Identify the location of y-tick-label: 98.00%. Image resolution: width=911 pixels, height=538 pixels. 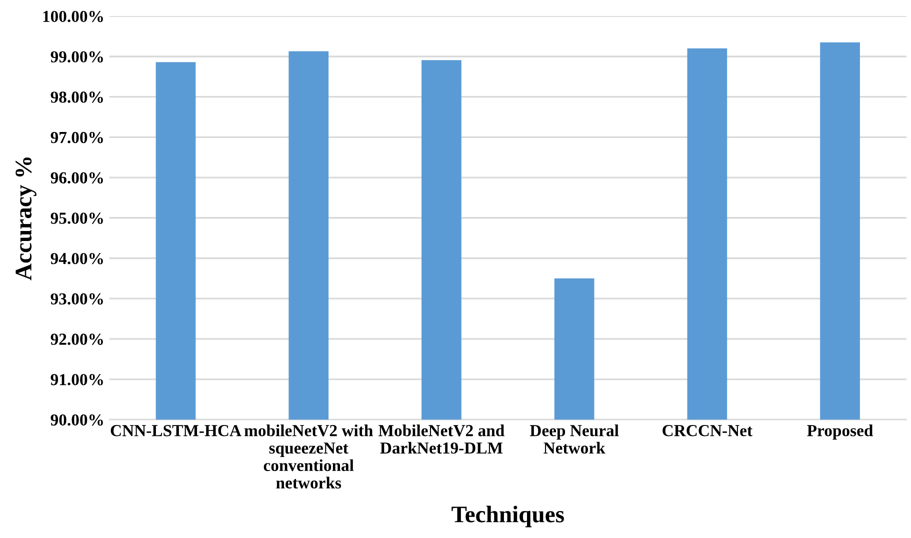
(76, 97).